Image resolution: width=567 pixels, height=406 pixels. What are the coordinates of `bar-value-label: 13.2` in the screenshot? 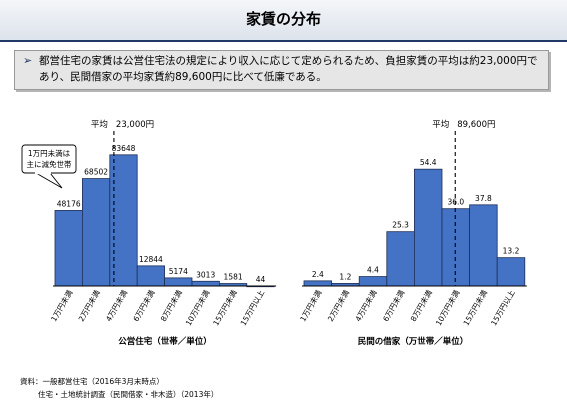 It's located at (511, 251).